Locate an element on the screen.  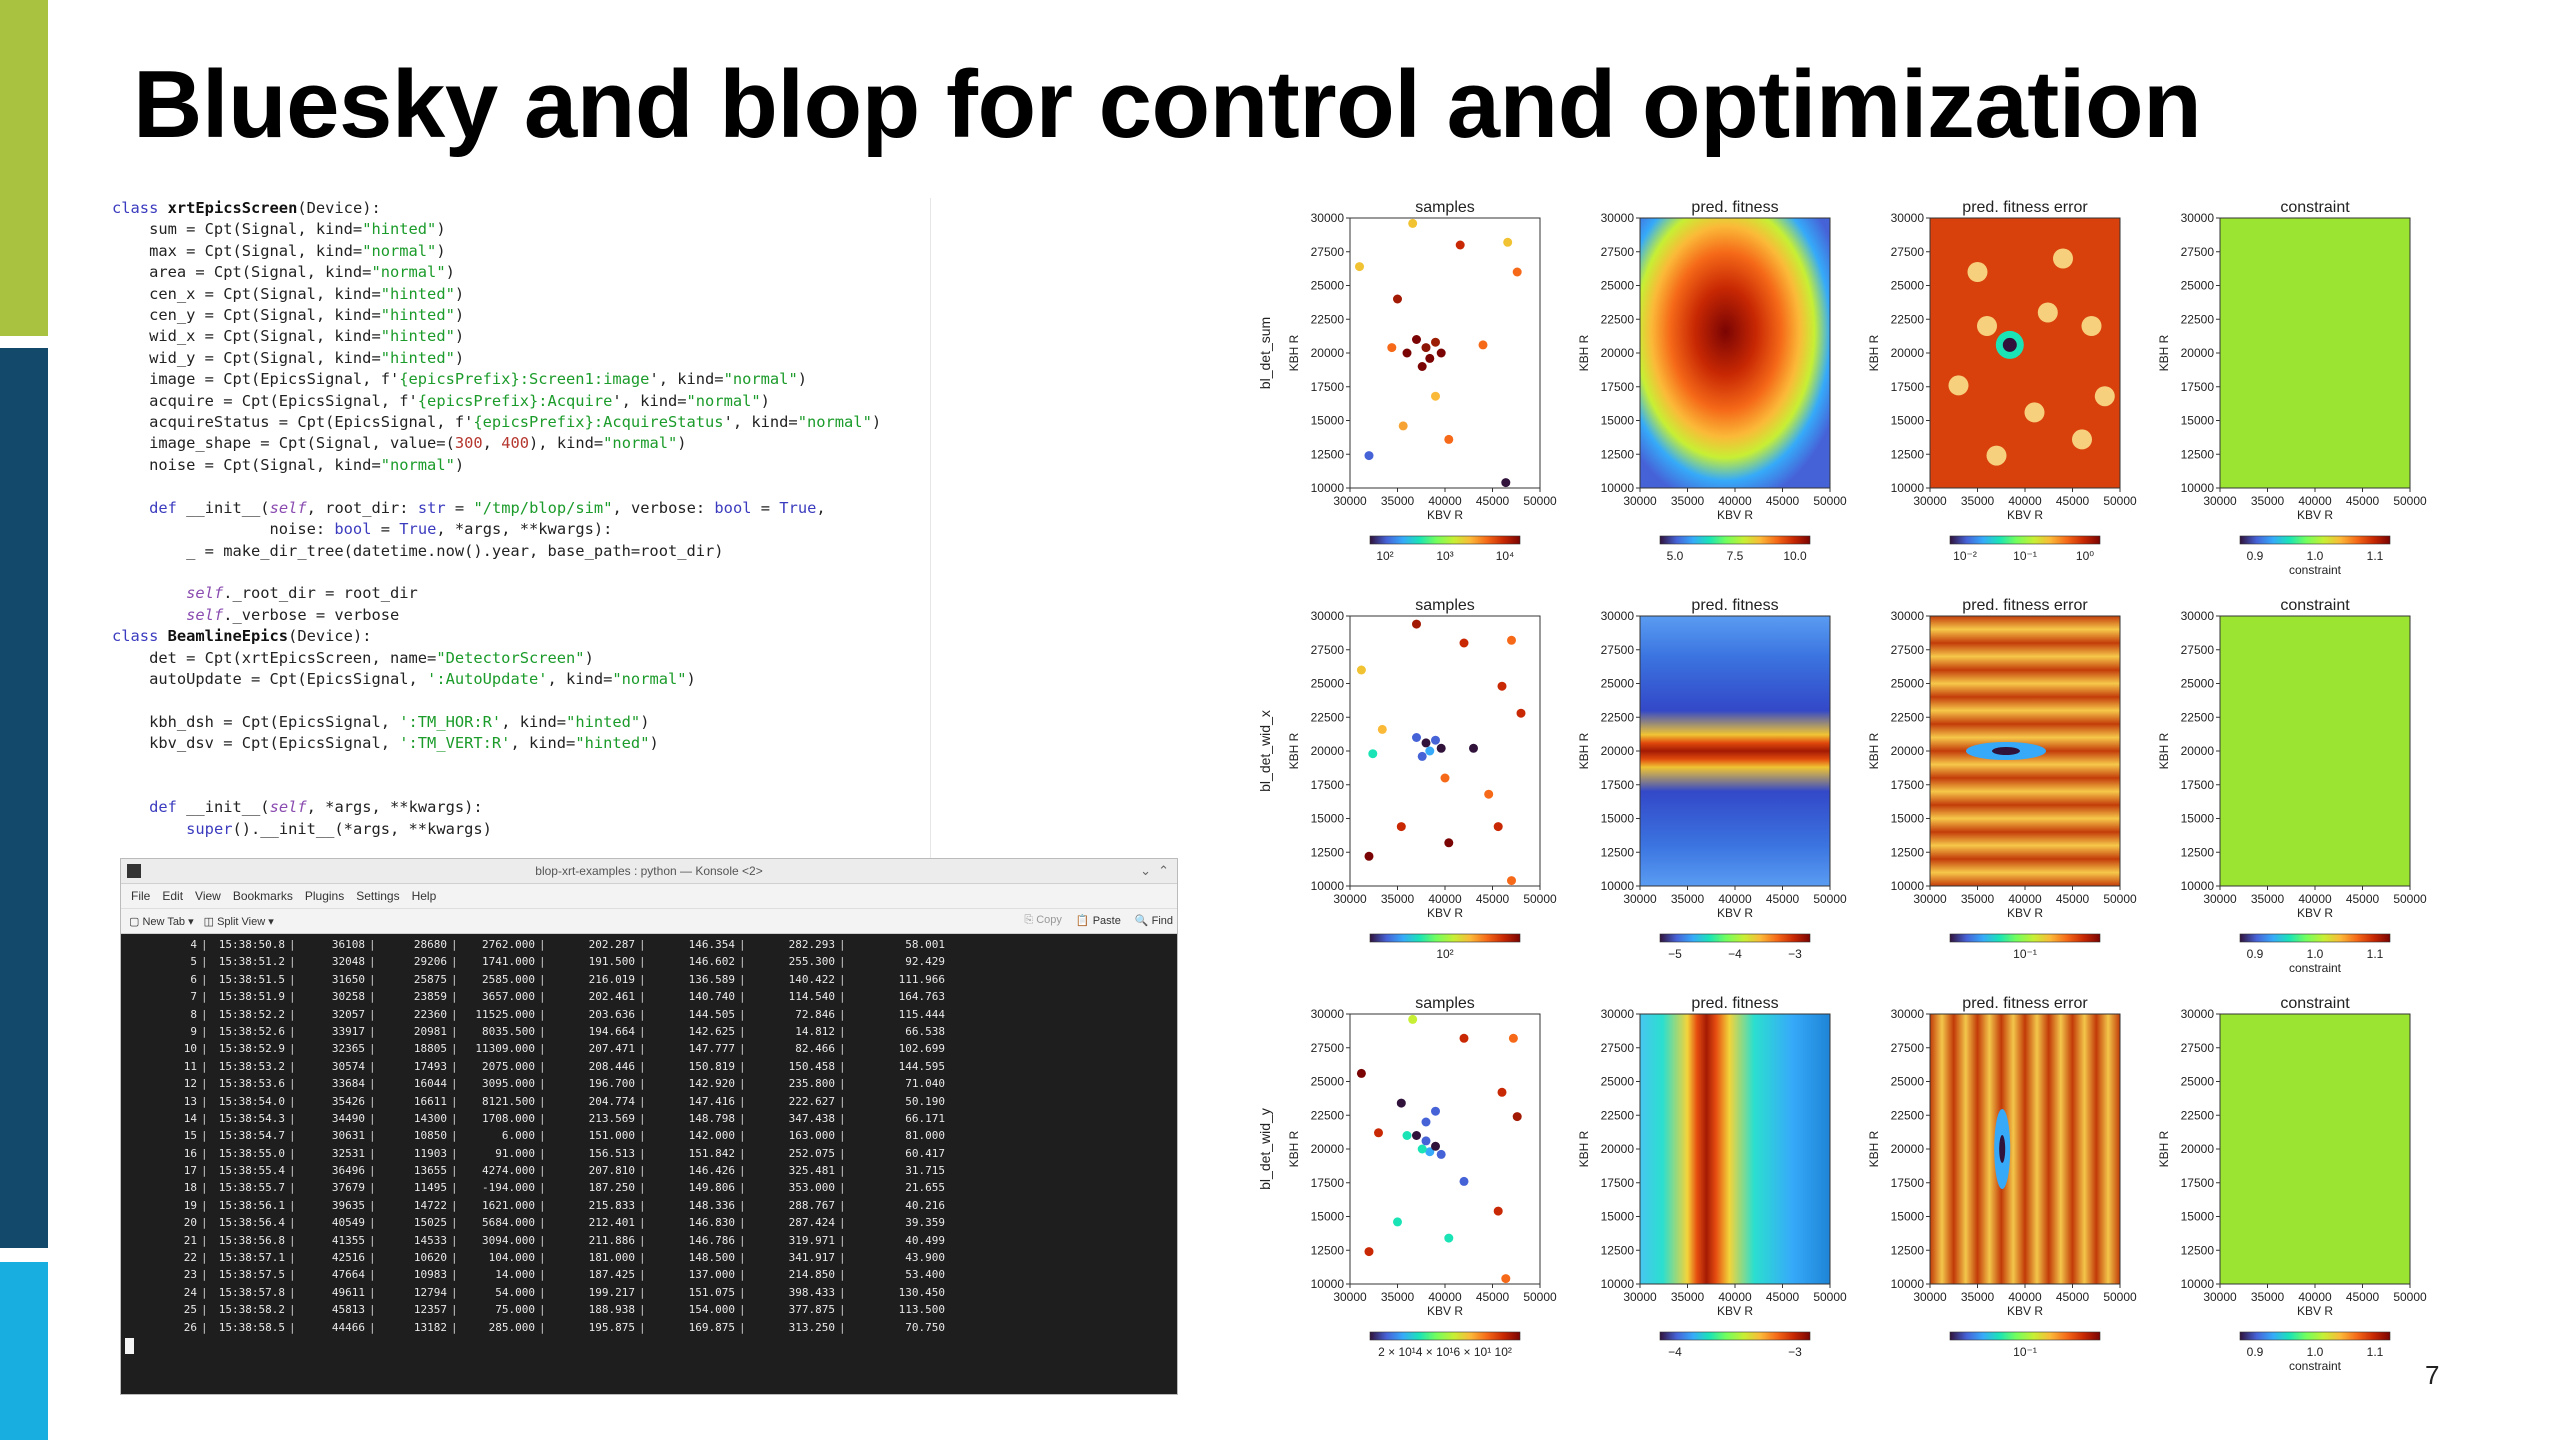
code-line: self._verbose = verbose is located at coordinates (522, 615).